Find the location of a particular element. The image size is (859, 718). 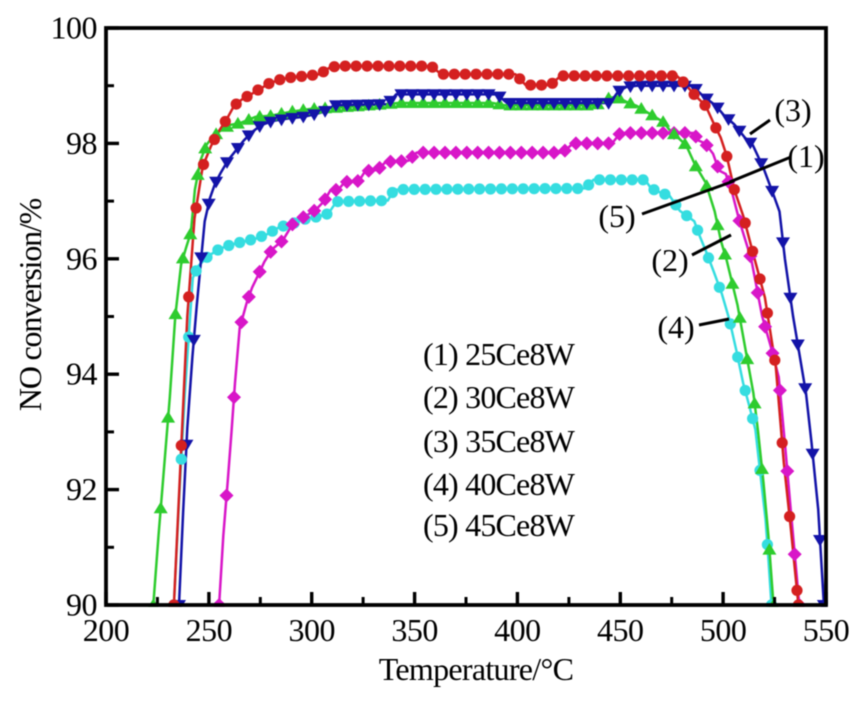

svg-text: 92 is located at coordinates (81, 489).